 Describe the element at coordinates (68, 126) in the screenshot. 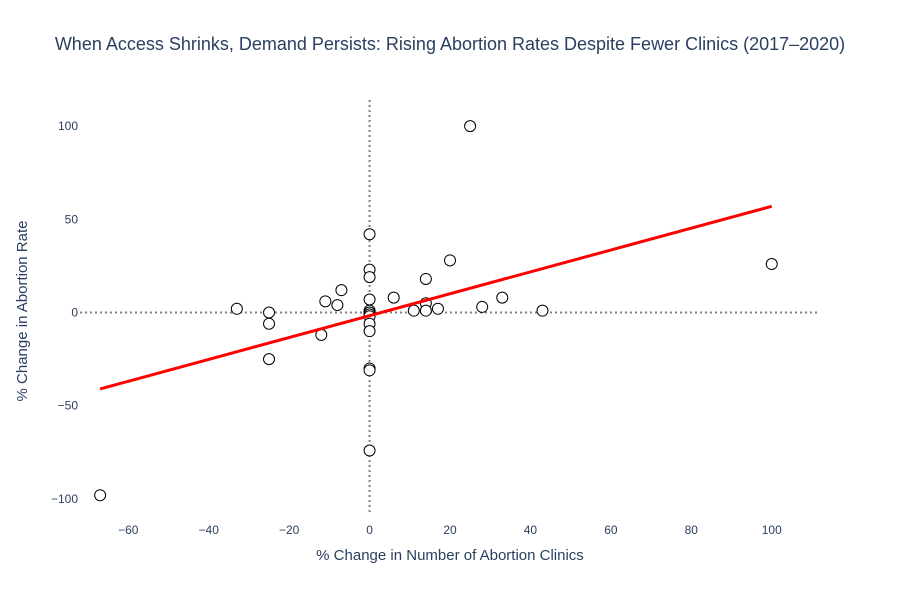

I see `y-tick-label: 100` at that location.